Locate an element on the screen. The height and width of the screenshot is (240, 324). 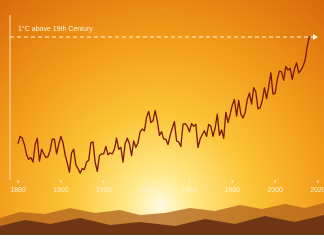
x-tick-label: 1940 is located at coordinates (147, 190).